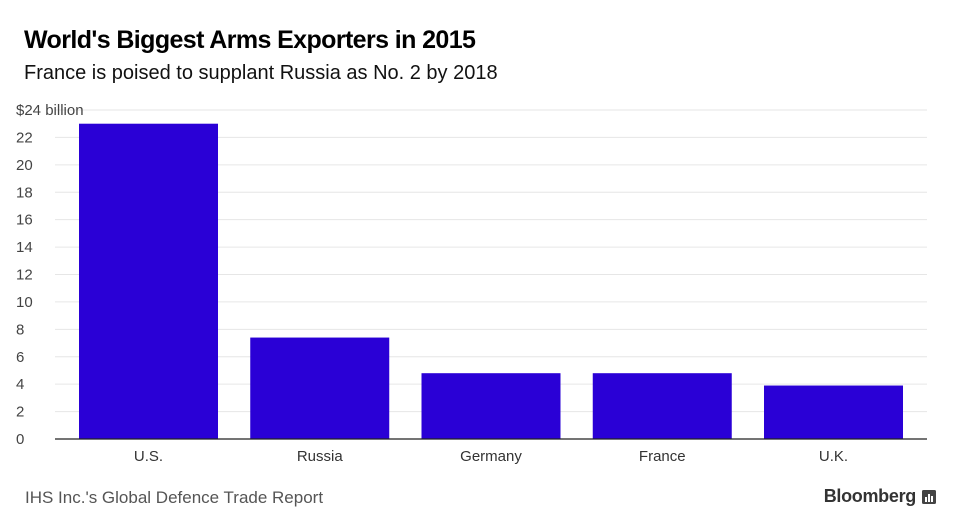 Image resolution: width=960 pixels, height=532 pixels. I want to click on y-tick-label: 0, so click(20, 439).